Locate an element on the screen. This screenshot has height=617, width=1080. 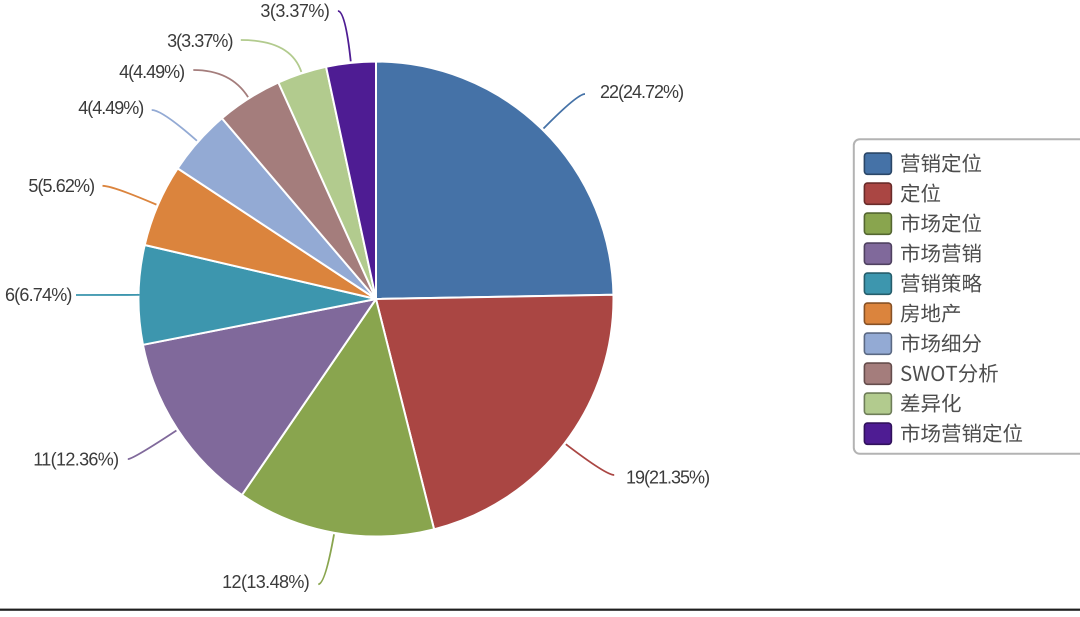
svg-text: 11(12.36%) is located at coordinates (75, 460).